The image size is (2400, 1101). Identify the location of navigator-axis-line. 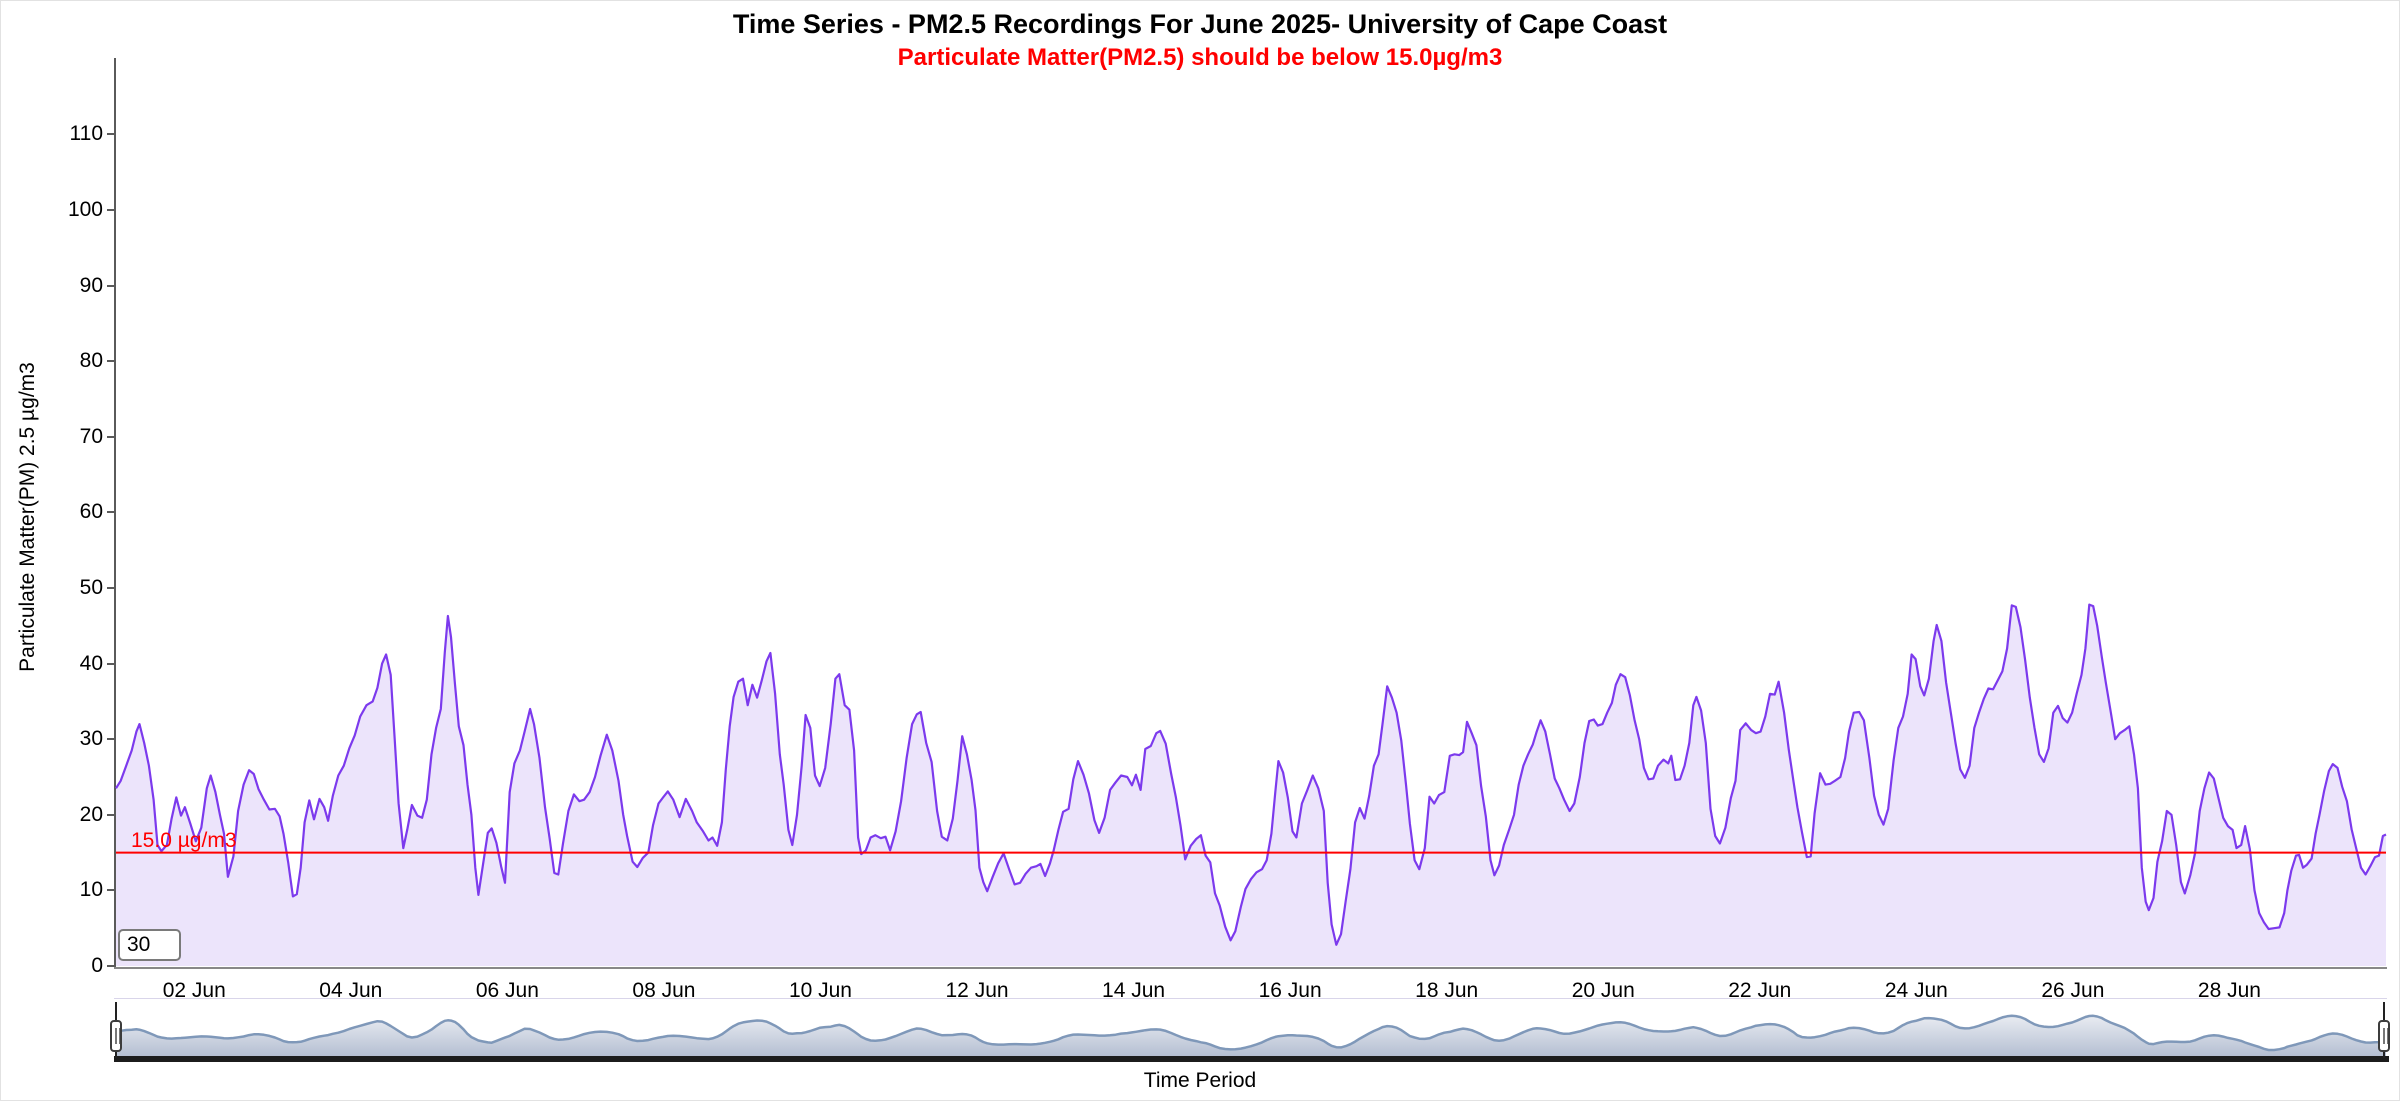
(1251, 1059).